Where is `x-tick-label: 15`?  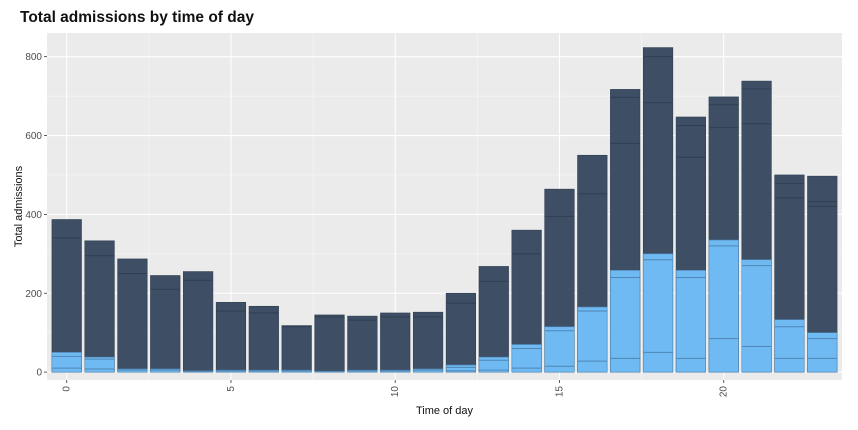
x-tick-label: 15 is located at coordinates (559, 392).